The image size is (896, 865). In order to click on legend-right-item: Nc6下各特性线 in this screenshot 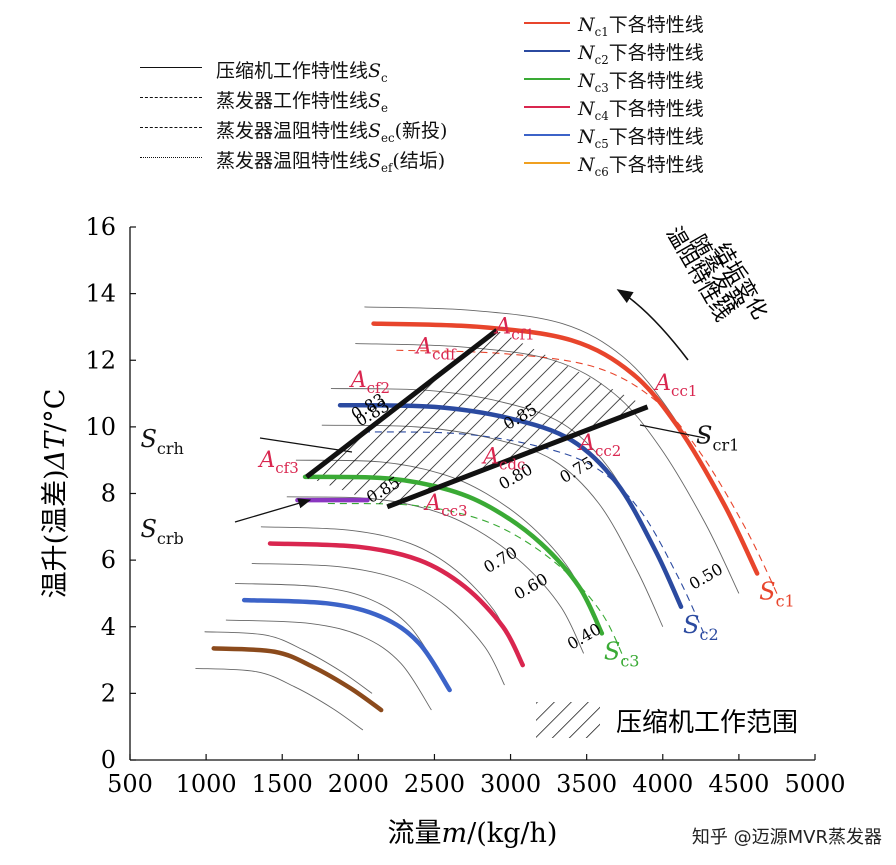, I will do `click(639, 164)`.